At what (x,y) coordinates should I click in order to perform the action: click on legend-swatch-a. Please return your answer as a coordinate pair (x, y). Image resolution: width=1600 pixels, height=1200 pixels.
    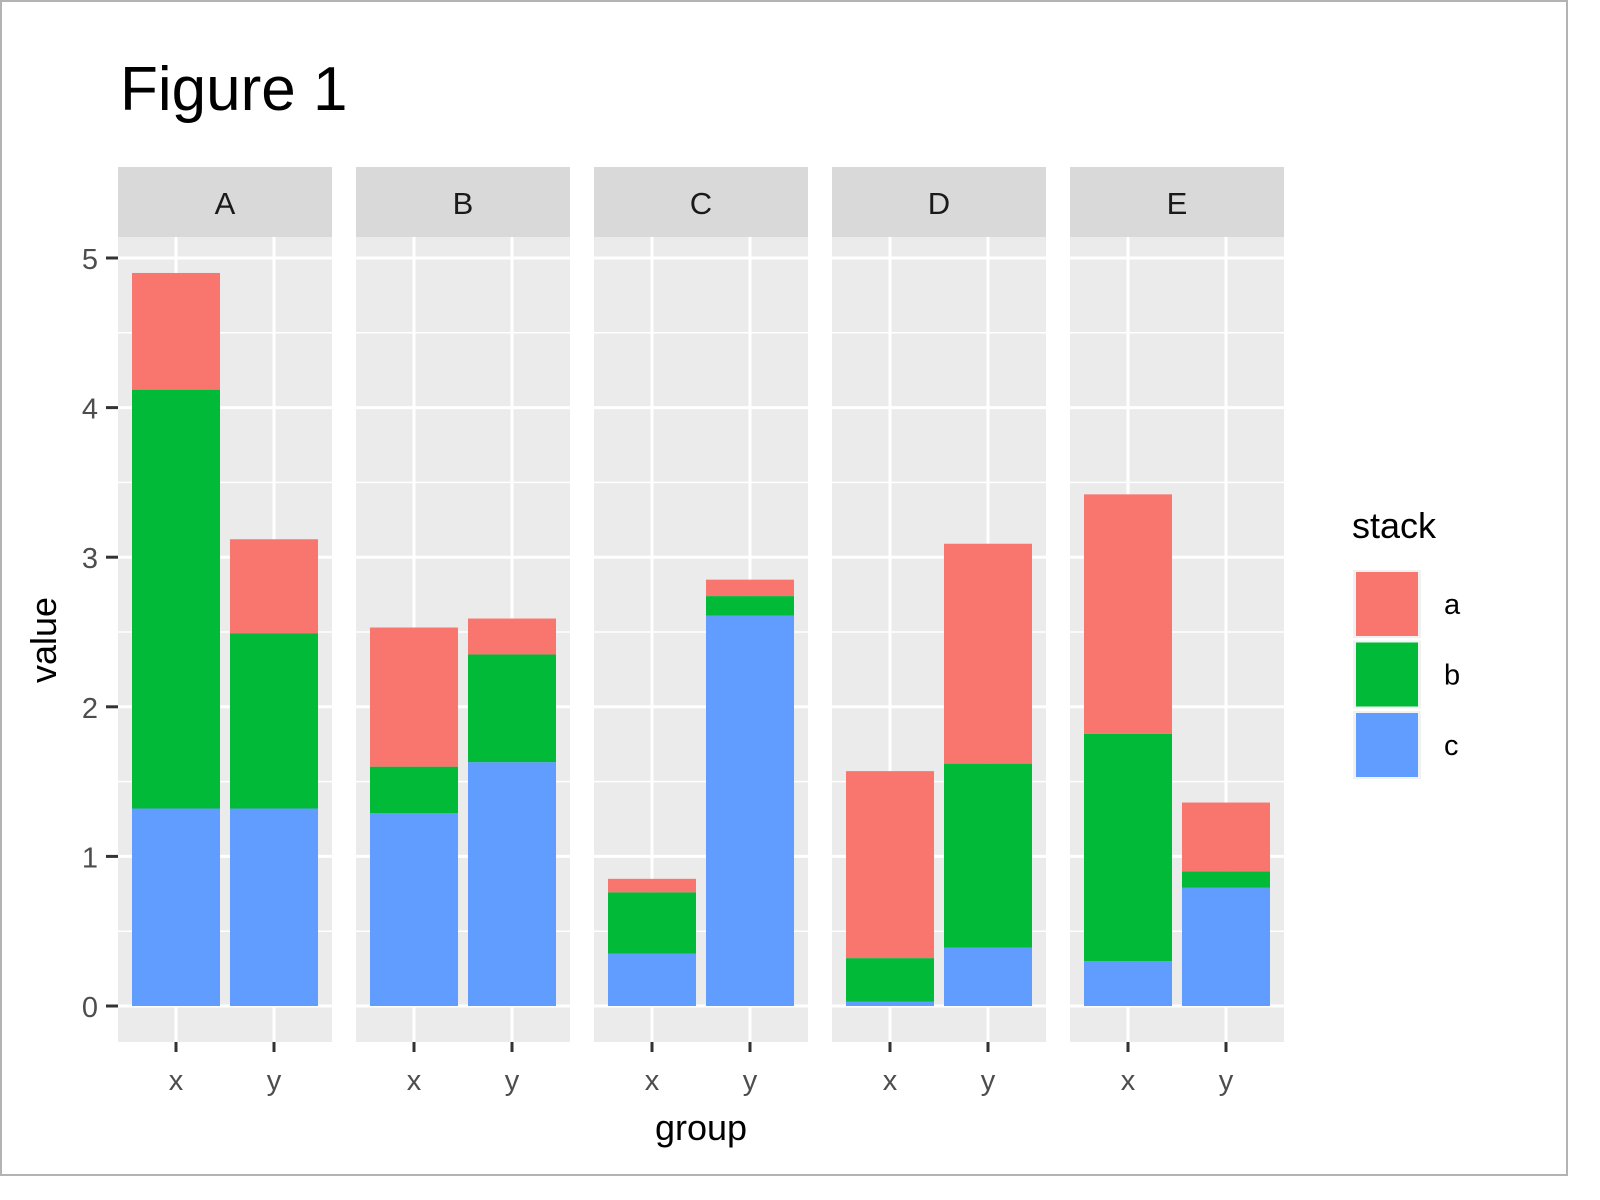
    Looking at the image, I should click on (1387, 604).